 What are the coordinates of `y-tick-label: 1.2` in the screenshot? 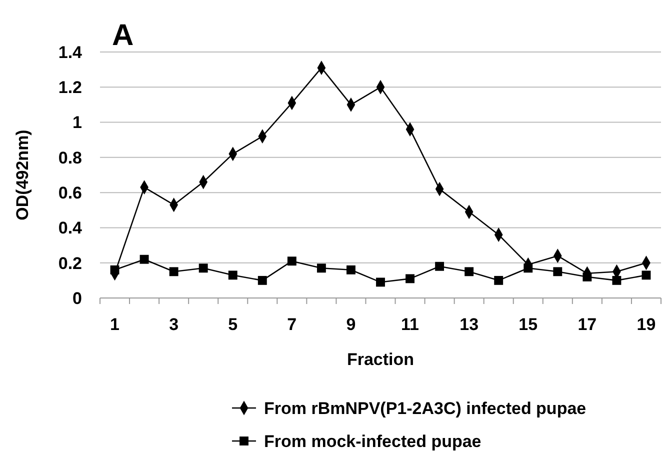 It's located at (70, 88).